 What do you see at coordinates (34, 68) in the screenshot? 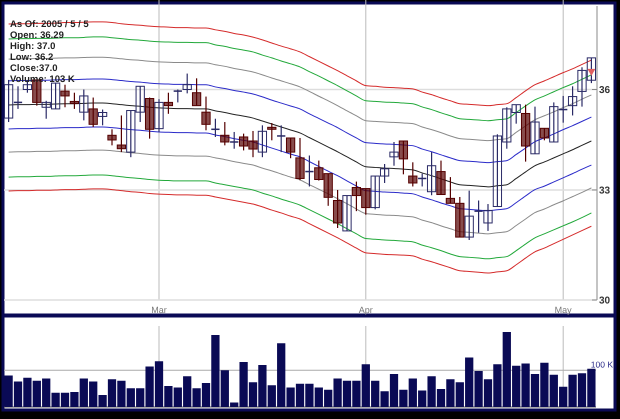
I see `annotation: Close:37.0` at bounding box center [34, 68].